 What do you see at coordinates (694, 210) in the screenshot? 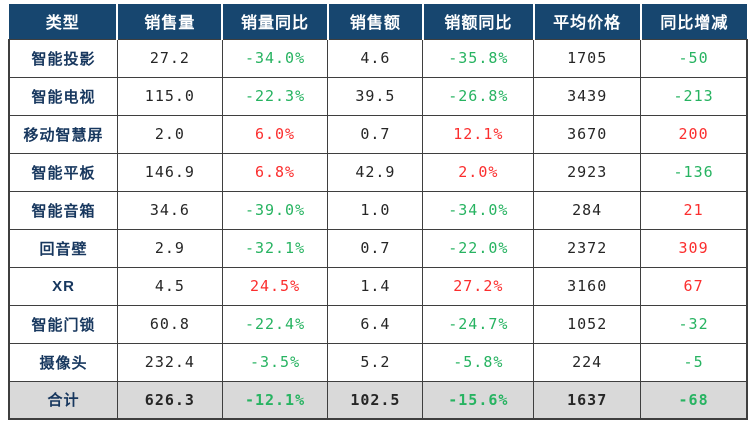
I see `cell-yoy_change: 21` at bounding box center [694, 210].